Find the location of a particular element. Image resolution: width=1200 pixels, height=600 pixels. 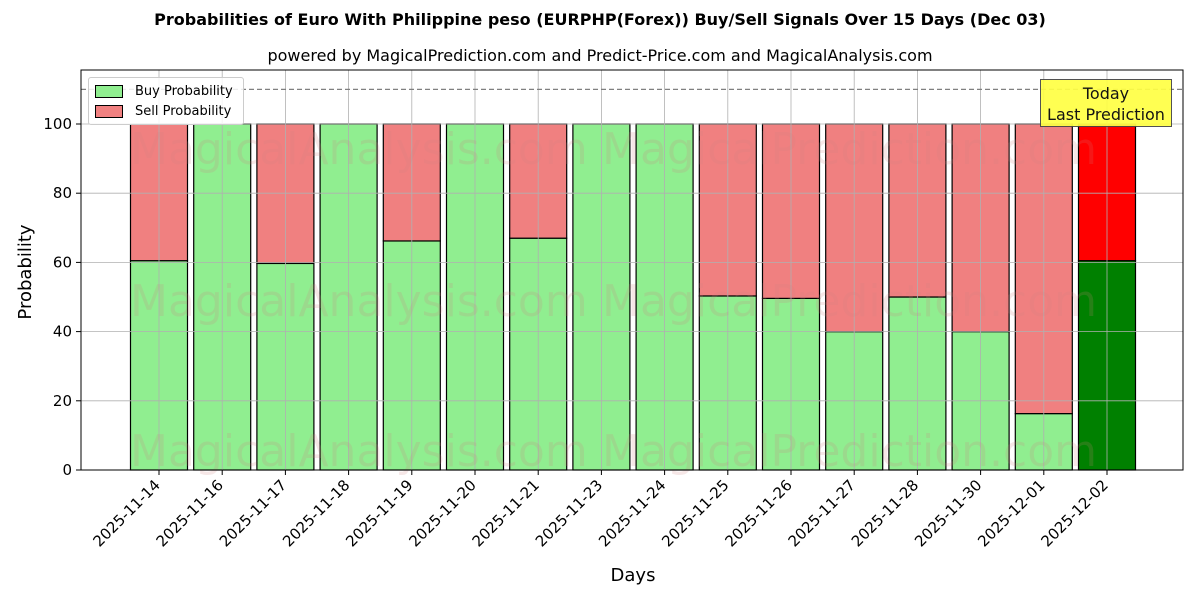

today-annotation: Today Last Prediction is located at coordinates (1106, 103).